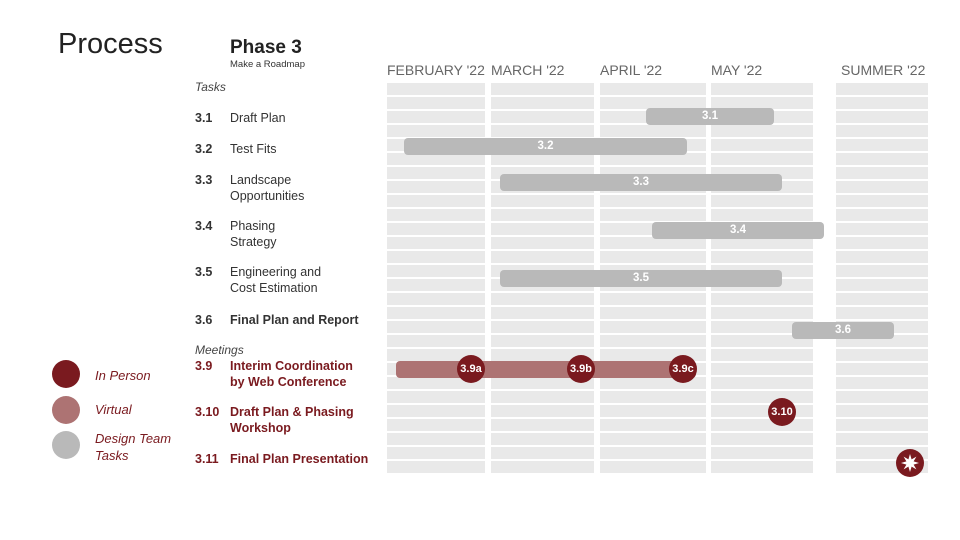  What do you see at coordinates (683, 369) in the screenshot?
I see `meeting-marker-3-9c: 3.9c` at bounding box center [683, 369].